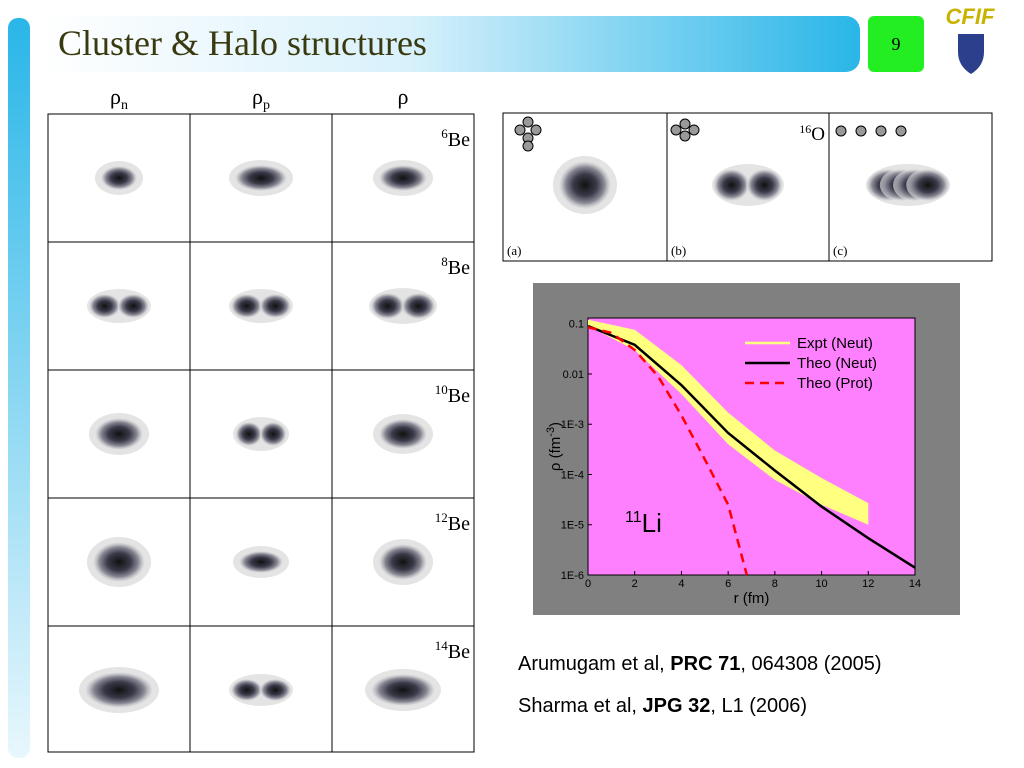  Describe the element at coordinates (514, 250) in the screenshot. I see `panel-label: (a)` at that location.